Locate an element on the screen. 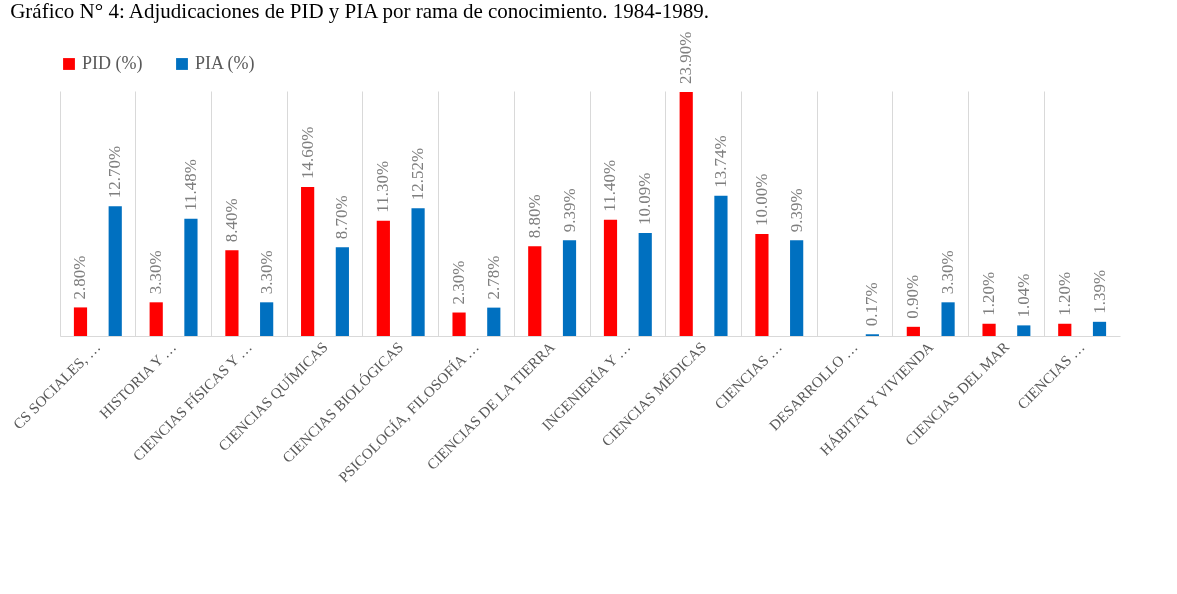 Image resolution: width=1177 pixels, height=594 pixels. data-label: 11.48% is located at coordinates (190, 185).